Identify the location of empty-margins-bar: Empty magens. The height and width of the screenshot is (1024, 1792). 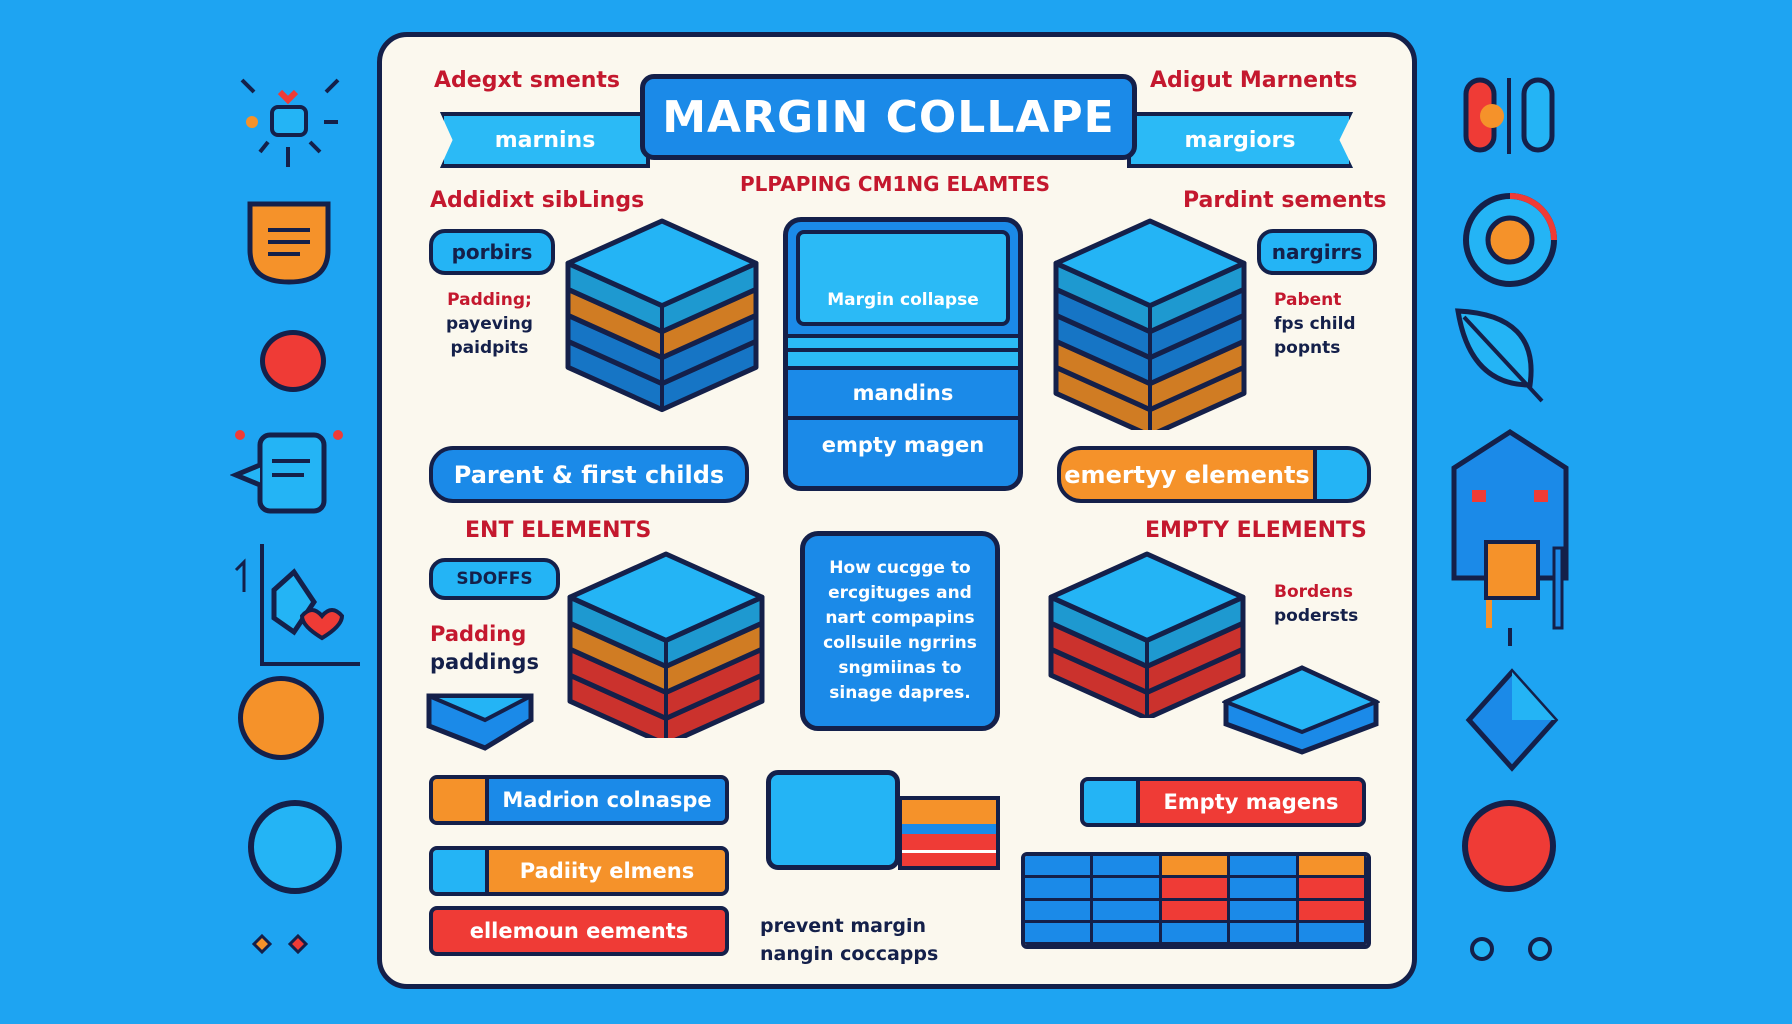
(1223, 802).